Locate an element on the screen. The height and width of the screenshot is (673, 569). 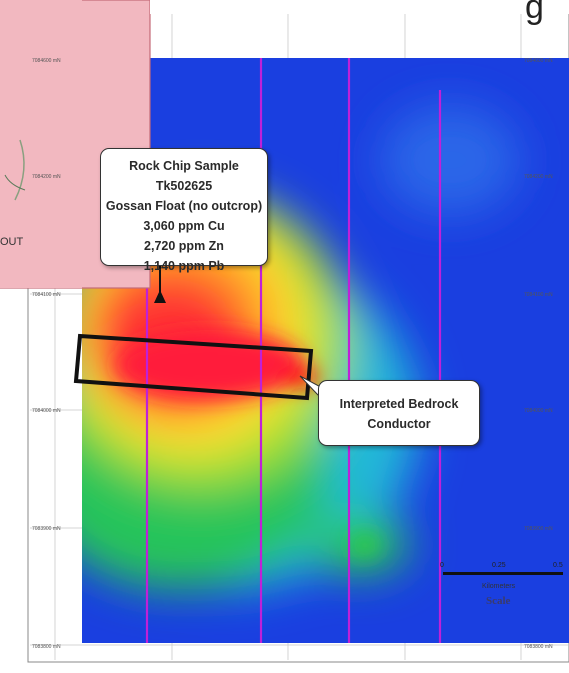
scale-tick-label: 0.25 is located at coordinates (499, 565).